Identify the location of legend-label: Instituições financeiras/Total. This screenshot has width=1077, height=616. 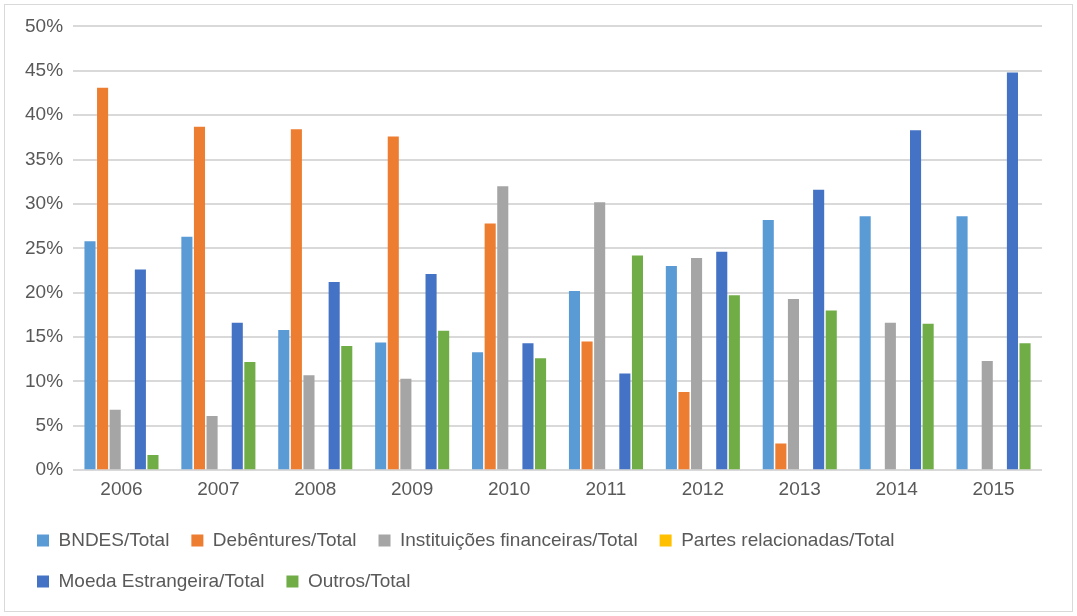
(519, 539).